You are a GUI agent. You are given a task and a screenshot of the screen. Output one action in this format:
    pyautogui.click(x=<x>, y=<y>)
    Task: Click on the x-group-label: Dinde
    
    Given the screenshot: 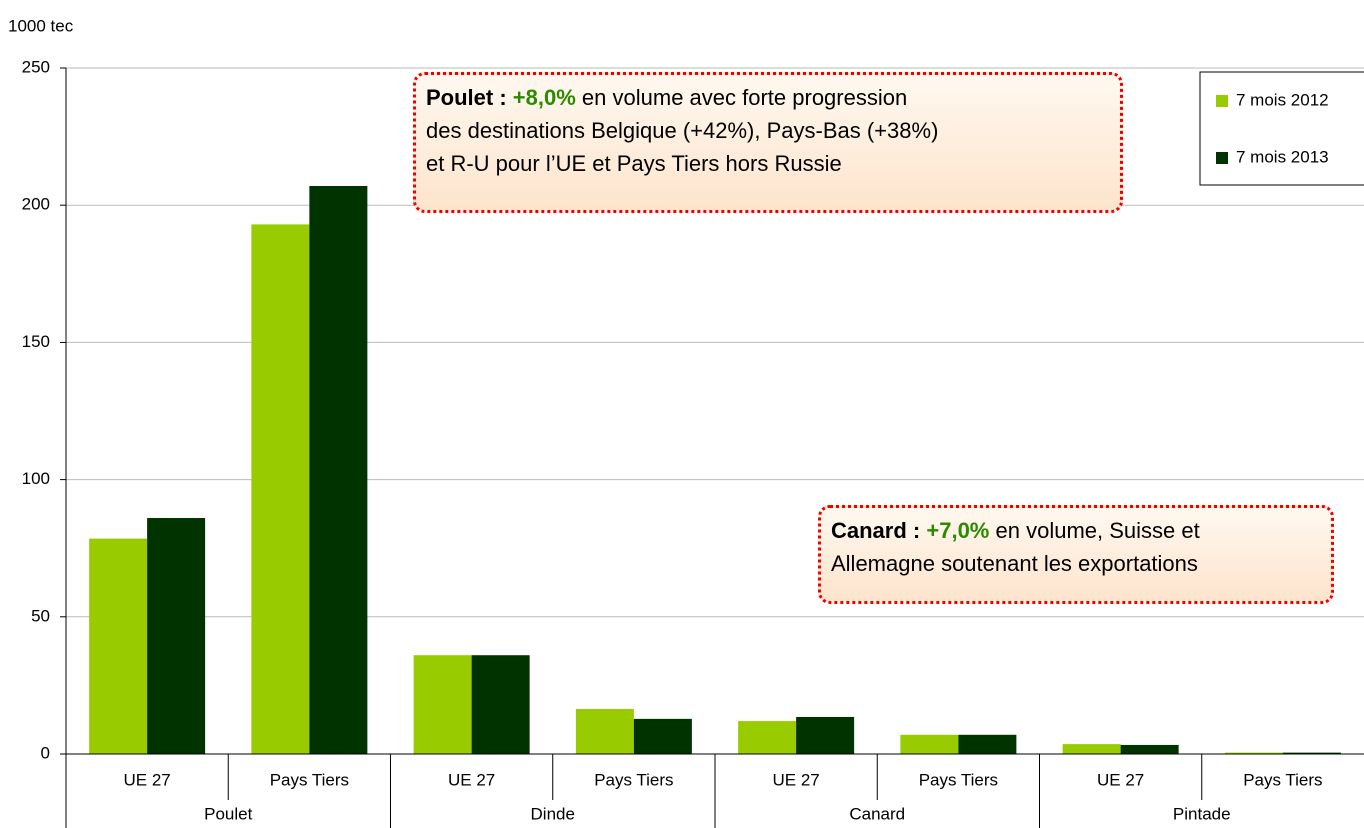 What is the action you would take?
    pyautogui.click(x=553, y=813)
    